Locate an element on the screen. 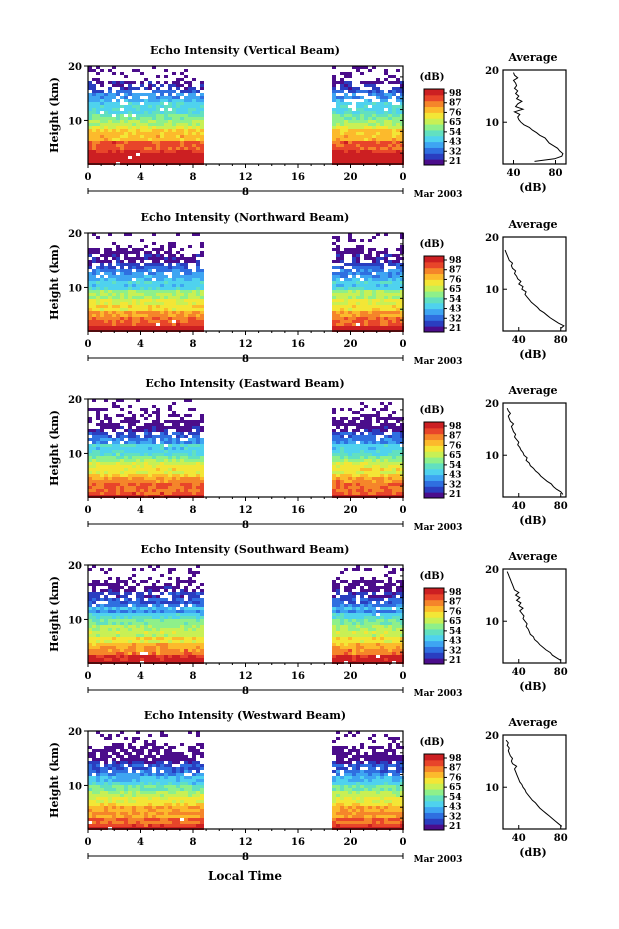  heatmap is located at coordinates (246, 448).